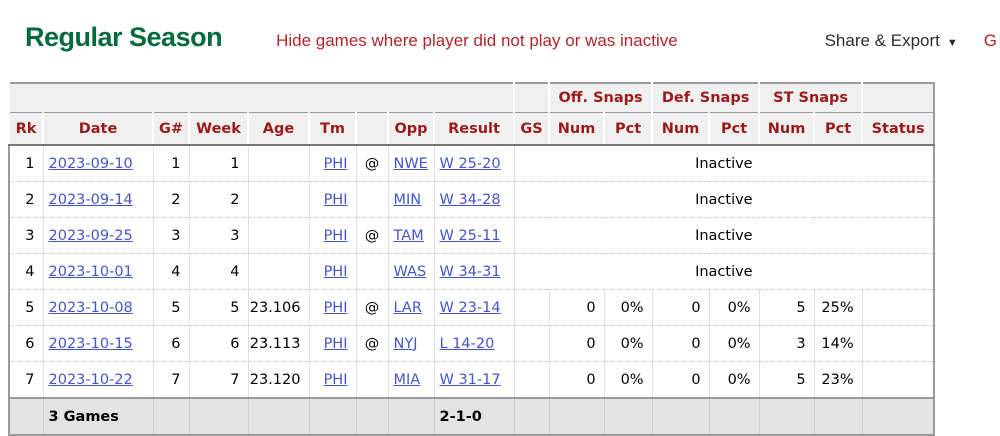 The height and width of the screenshot is (436, 1000). Describe the element at coordinates (90, 235) in the screenshot. I see `date-link: 2023-09-25` at that location.